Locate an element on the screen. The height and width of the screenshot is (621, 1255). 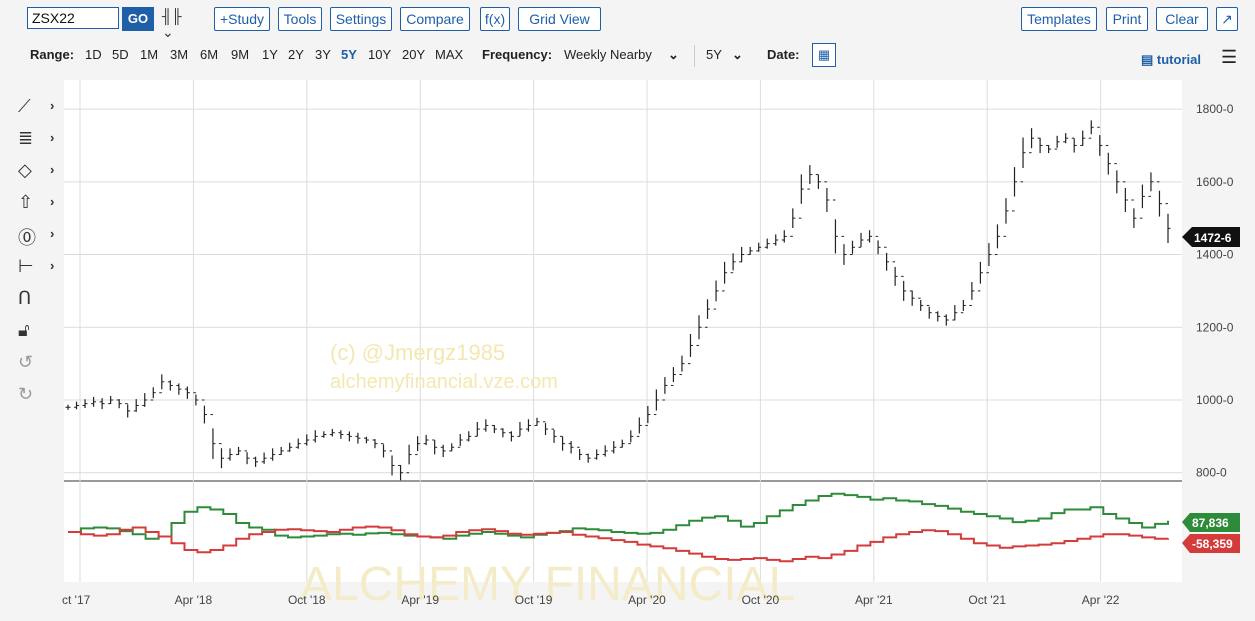
magnet-icon: Ո is located at coordinates (25, 298).